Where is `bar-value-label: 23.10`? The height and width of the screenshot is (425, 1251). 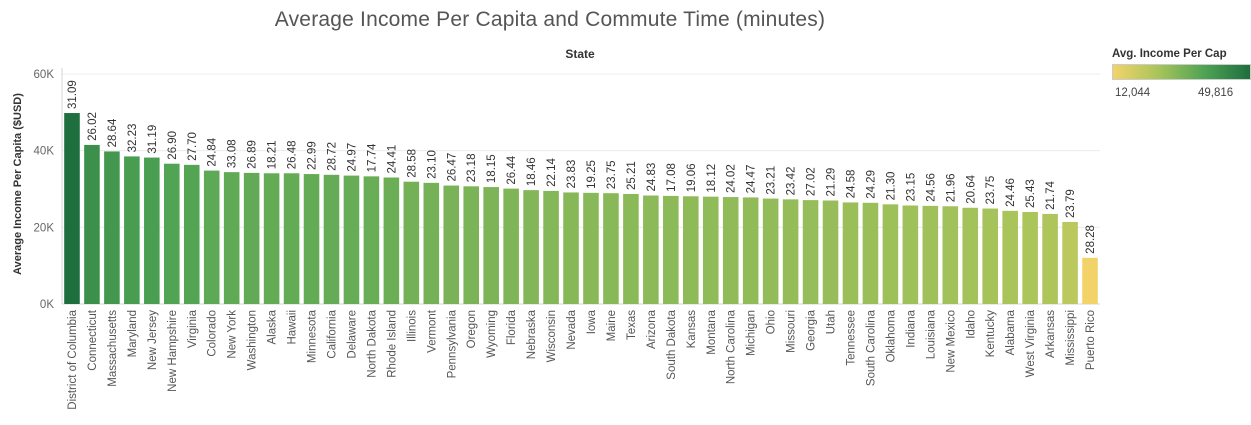 bar-value-label: 23.10 is located at coordinates (432, 164).